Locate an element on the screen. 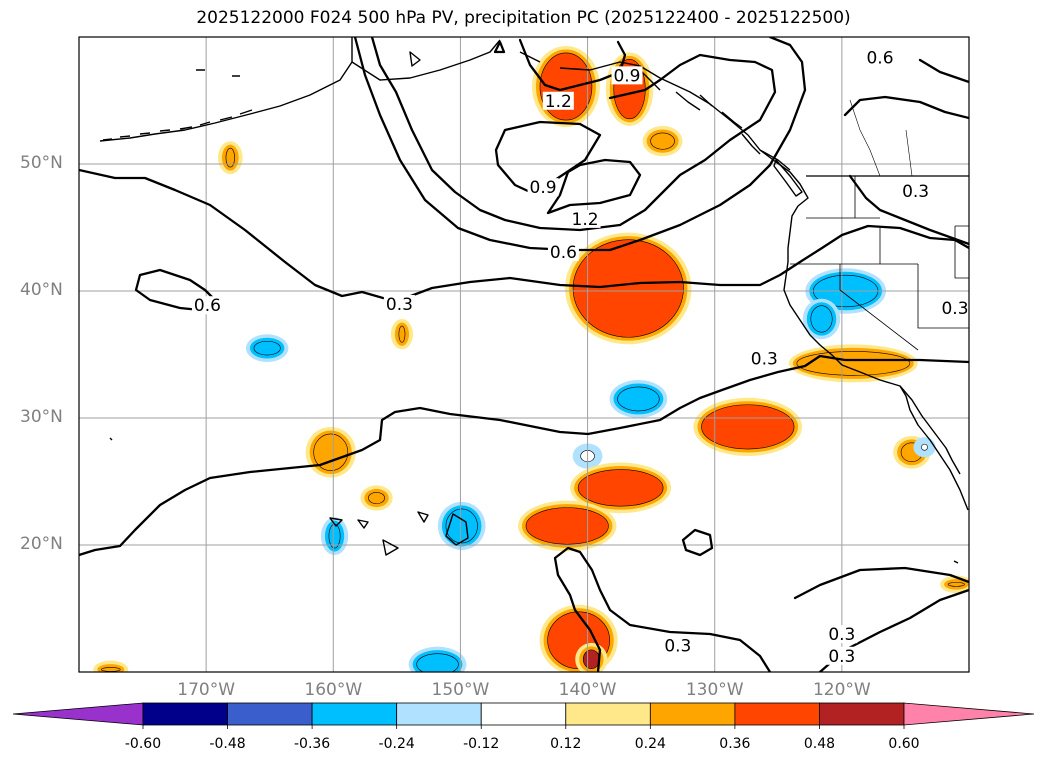 Image resolution: width=1047 pixels, height=765 pixels. lon-label: 120°W is located at coordinates (841, 690).